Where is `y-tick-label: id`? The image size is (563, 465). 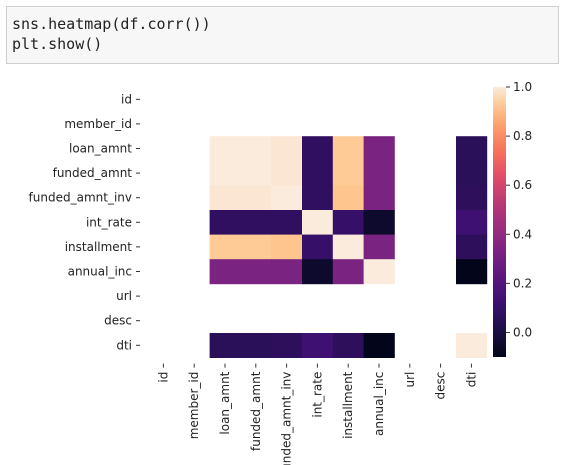 y-tick-label: id is located at coordinates (126, 99).